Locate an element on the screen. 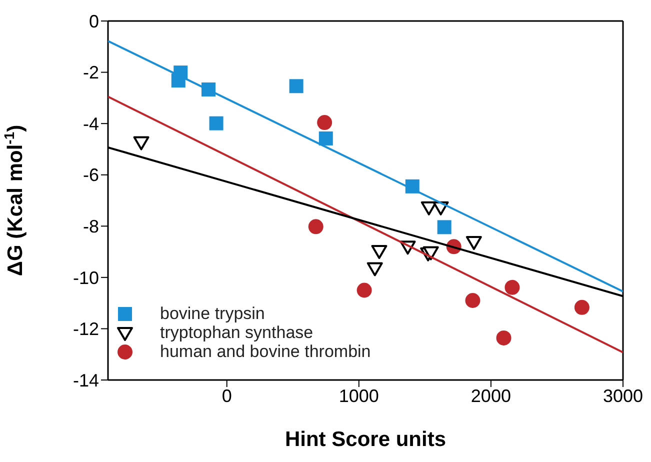 This screenshot has height=462, width=651. legend-label: bovine trypsin is located at coordinates (212, 313).